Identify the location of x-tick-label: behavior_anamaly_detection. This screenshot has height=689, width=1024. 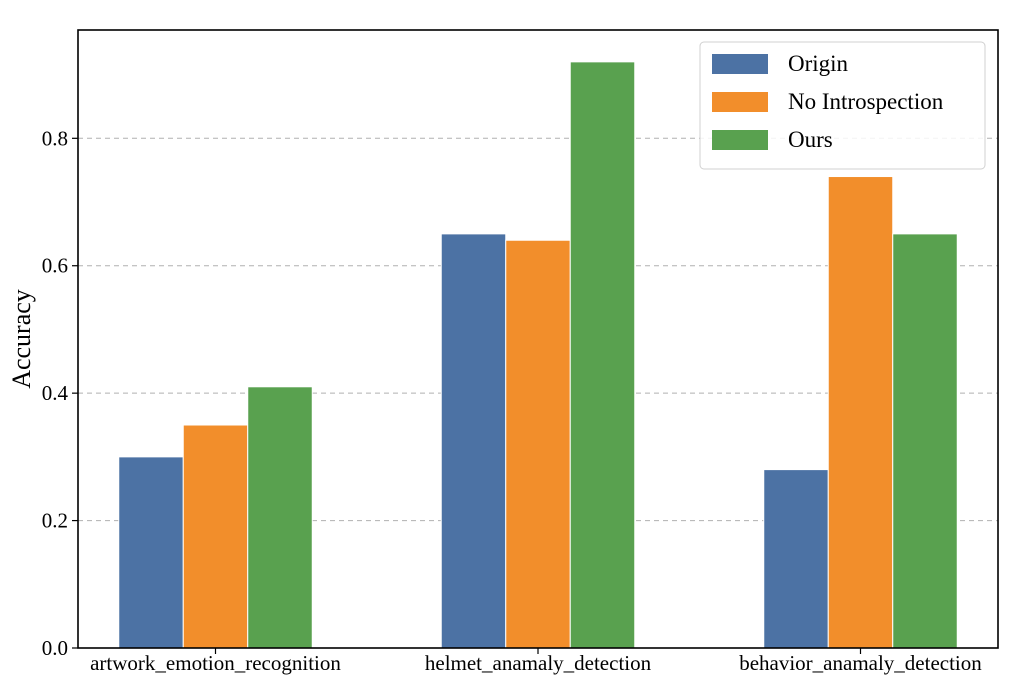
(860, 663).